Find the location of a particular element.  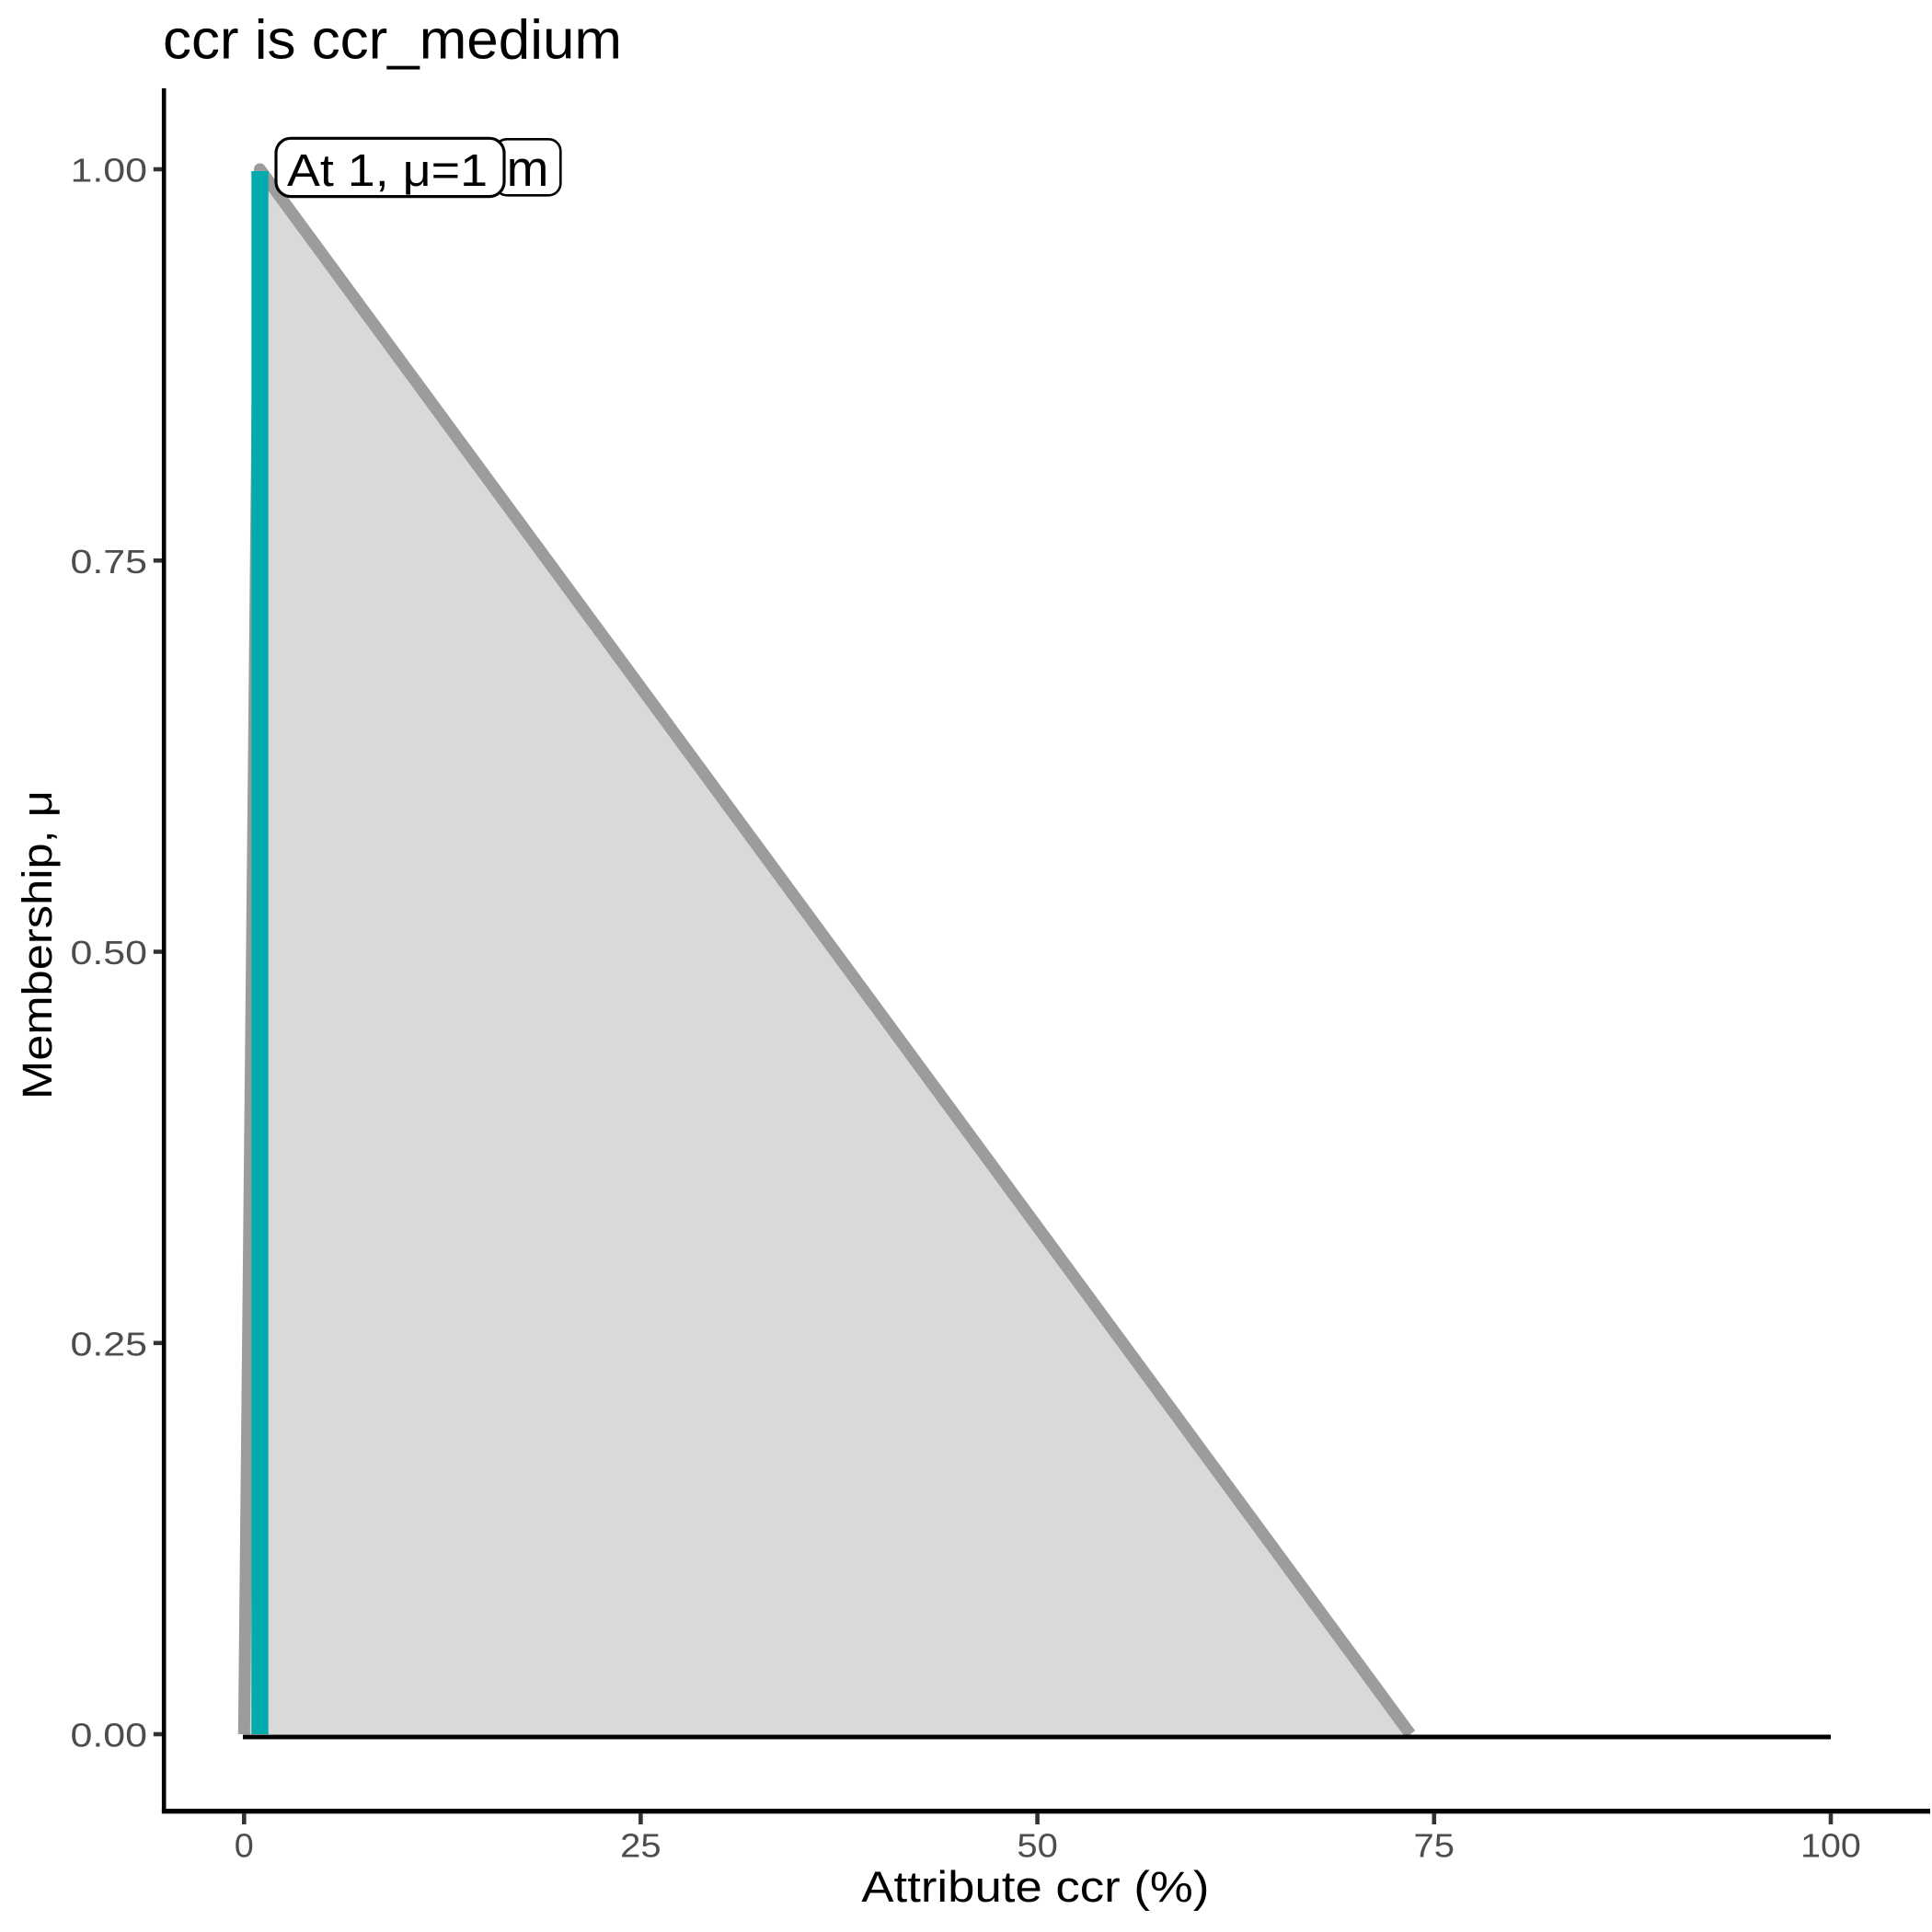

svg-text: 100 is located at coordinates (1830, 1846).